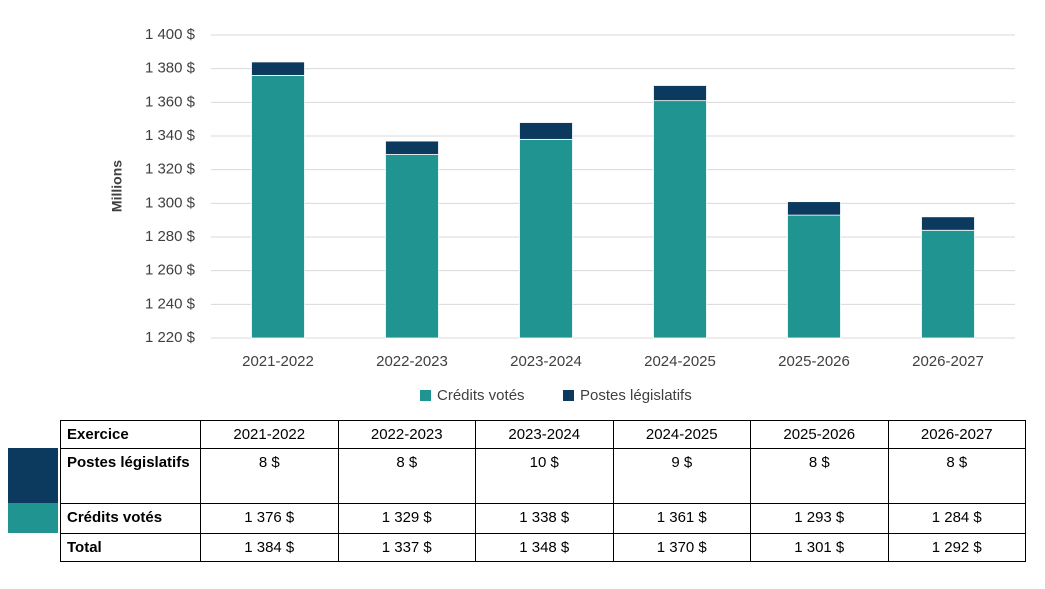  I want to click on table-cell: 1 293 $, so click(819, 518).